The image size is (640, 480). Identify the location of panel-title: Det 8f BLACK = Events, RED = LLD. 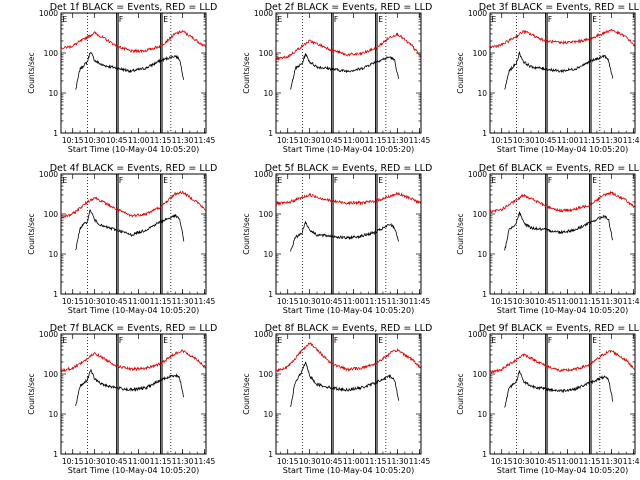
(349, 328).